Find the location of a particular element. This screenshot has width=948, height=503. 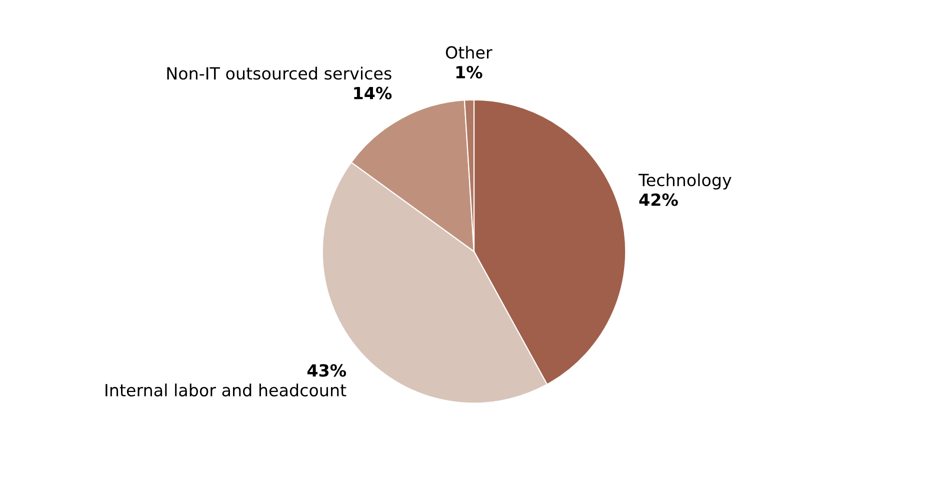

data-label: 14% is located at coordinates (373, 93).